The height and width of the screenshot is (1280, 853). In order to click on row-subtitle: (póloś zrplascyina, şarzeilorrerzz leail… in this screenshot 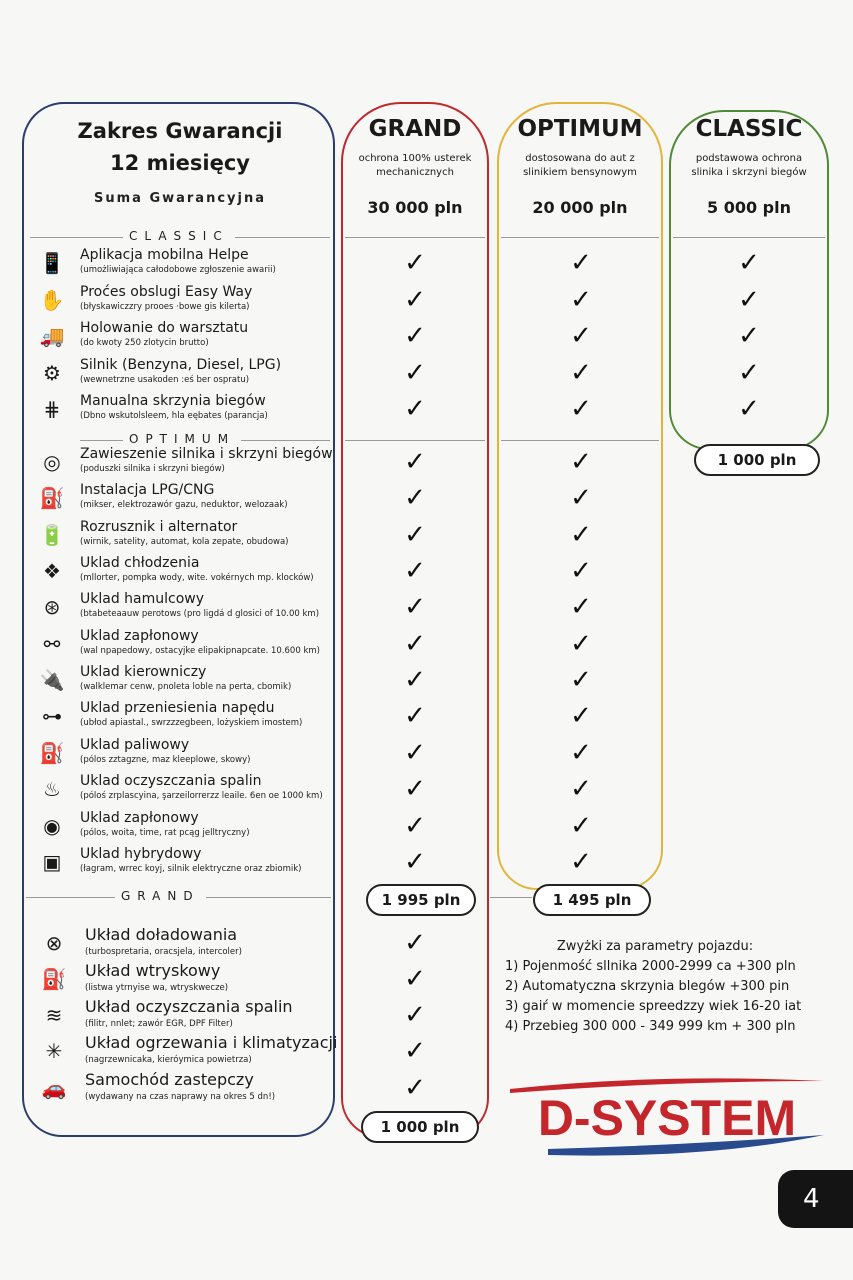, I will do `click(201, 796)`.